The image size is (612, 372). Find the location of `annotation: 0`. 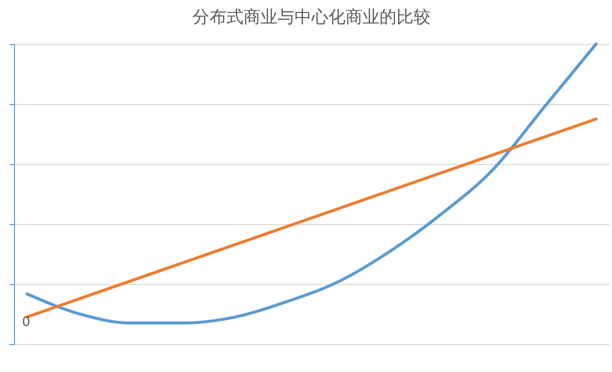

annotation: 0 is located at coordinates (26, 322).